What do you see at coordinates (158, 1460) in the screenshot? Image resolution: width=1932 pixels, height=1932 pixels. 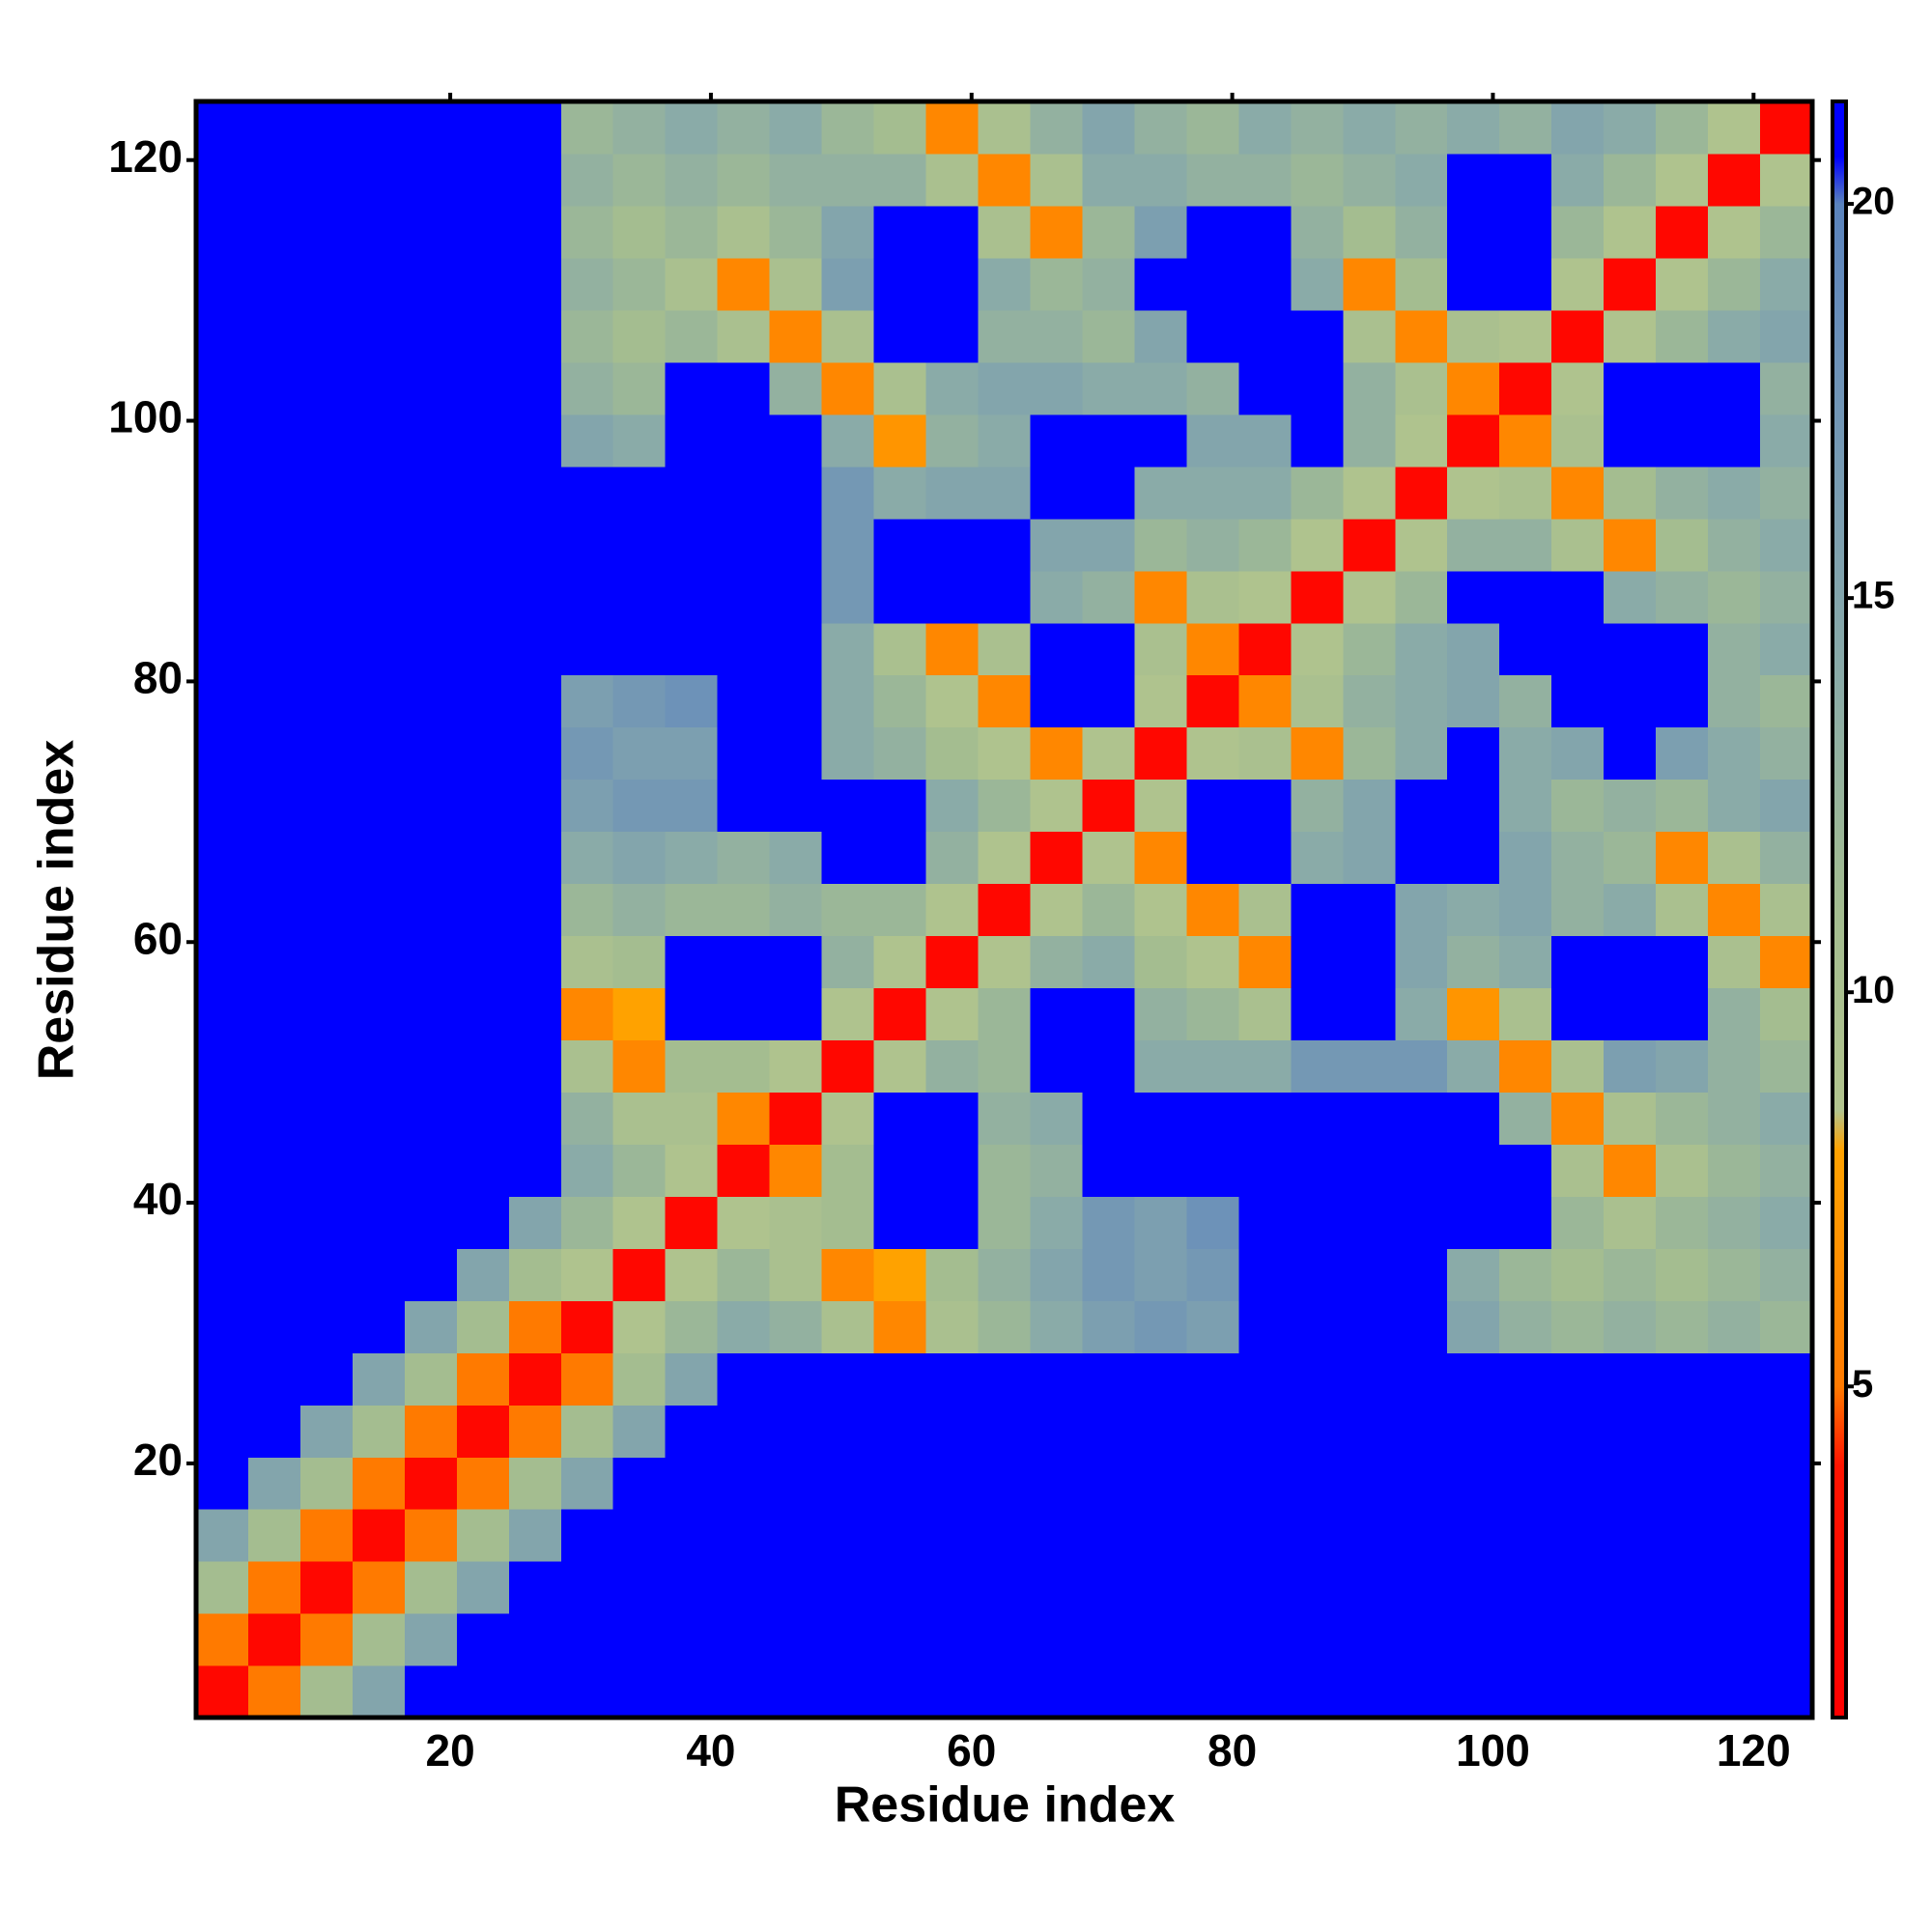 I see `y-tick-label: 20` at bounding box center [158, 1460].